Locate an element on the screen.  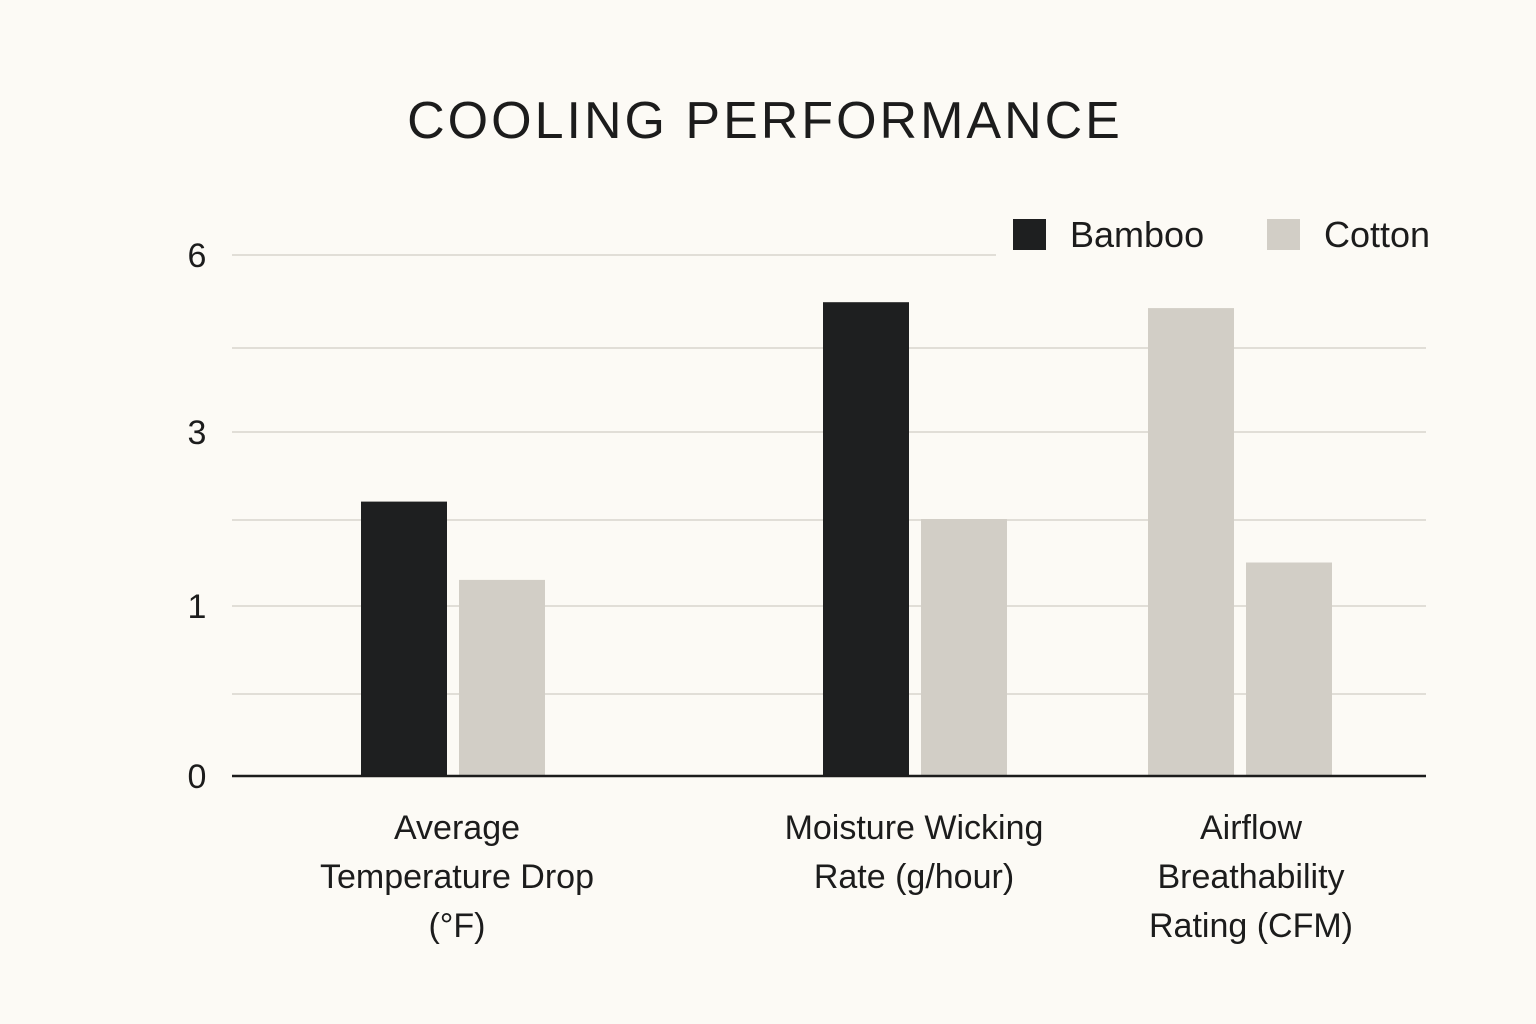
x-category-line: Moisture Wicking is located at coordinates (914, 828).